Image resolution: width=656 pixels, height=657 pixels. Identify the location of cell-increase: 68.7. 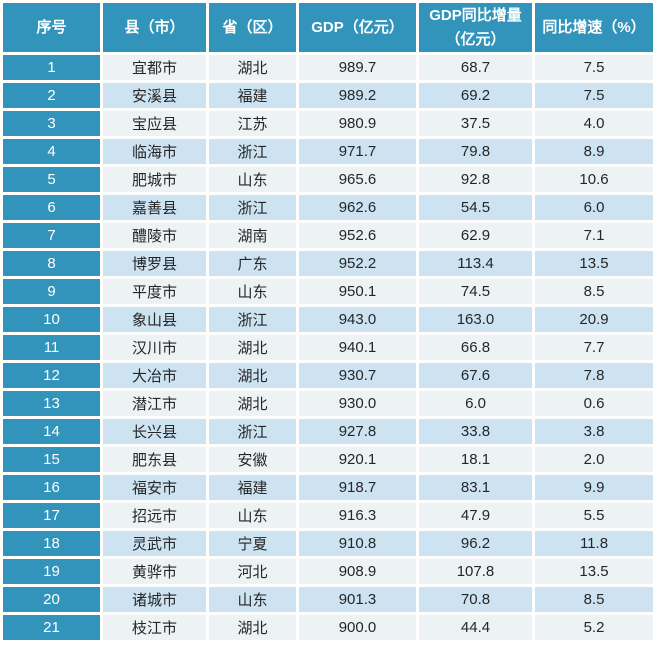
(475, 67).